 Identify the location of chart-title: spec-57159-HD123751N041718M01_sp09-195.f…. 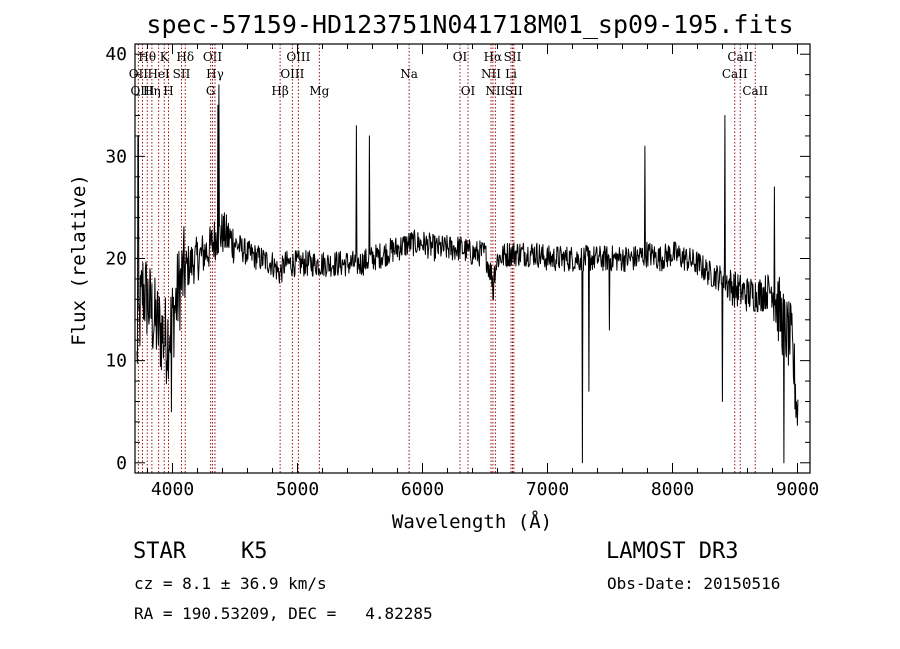
(469, 24).